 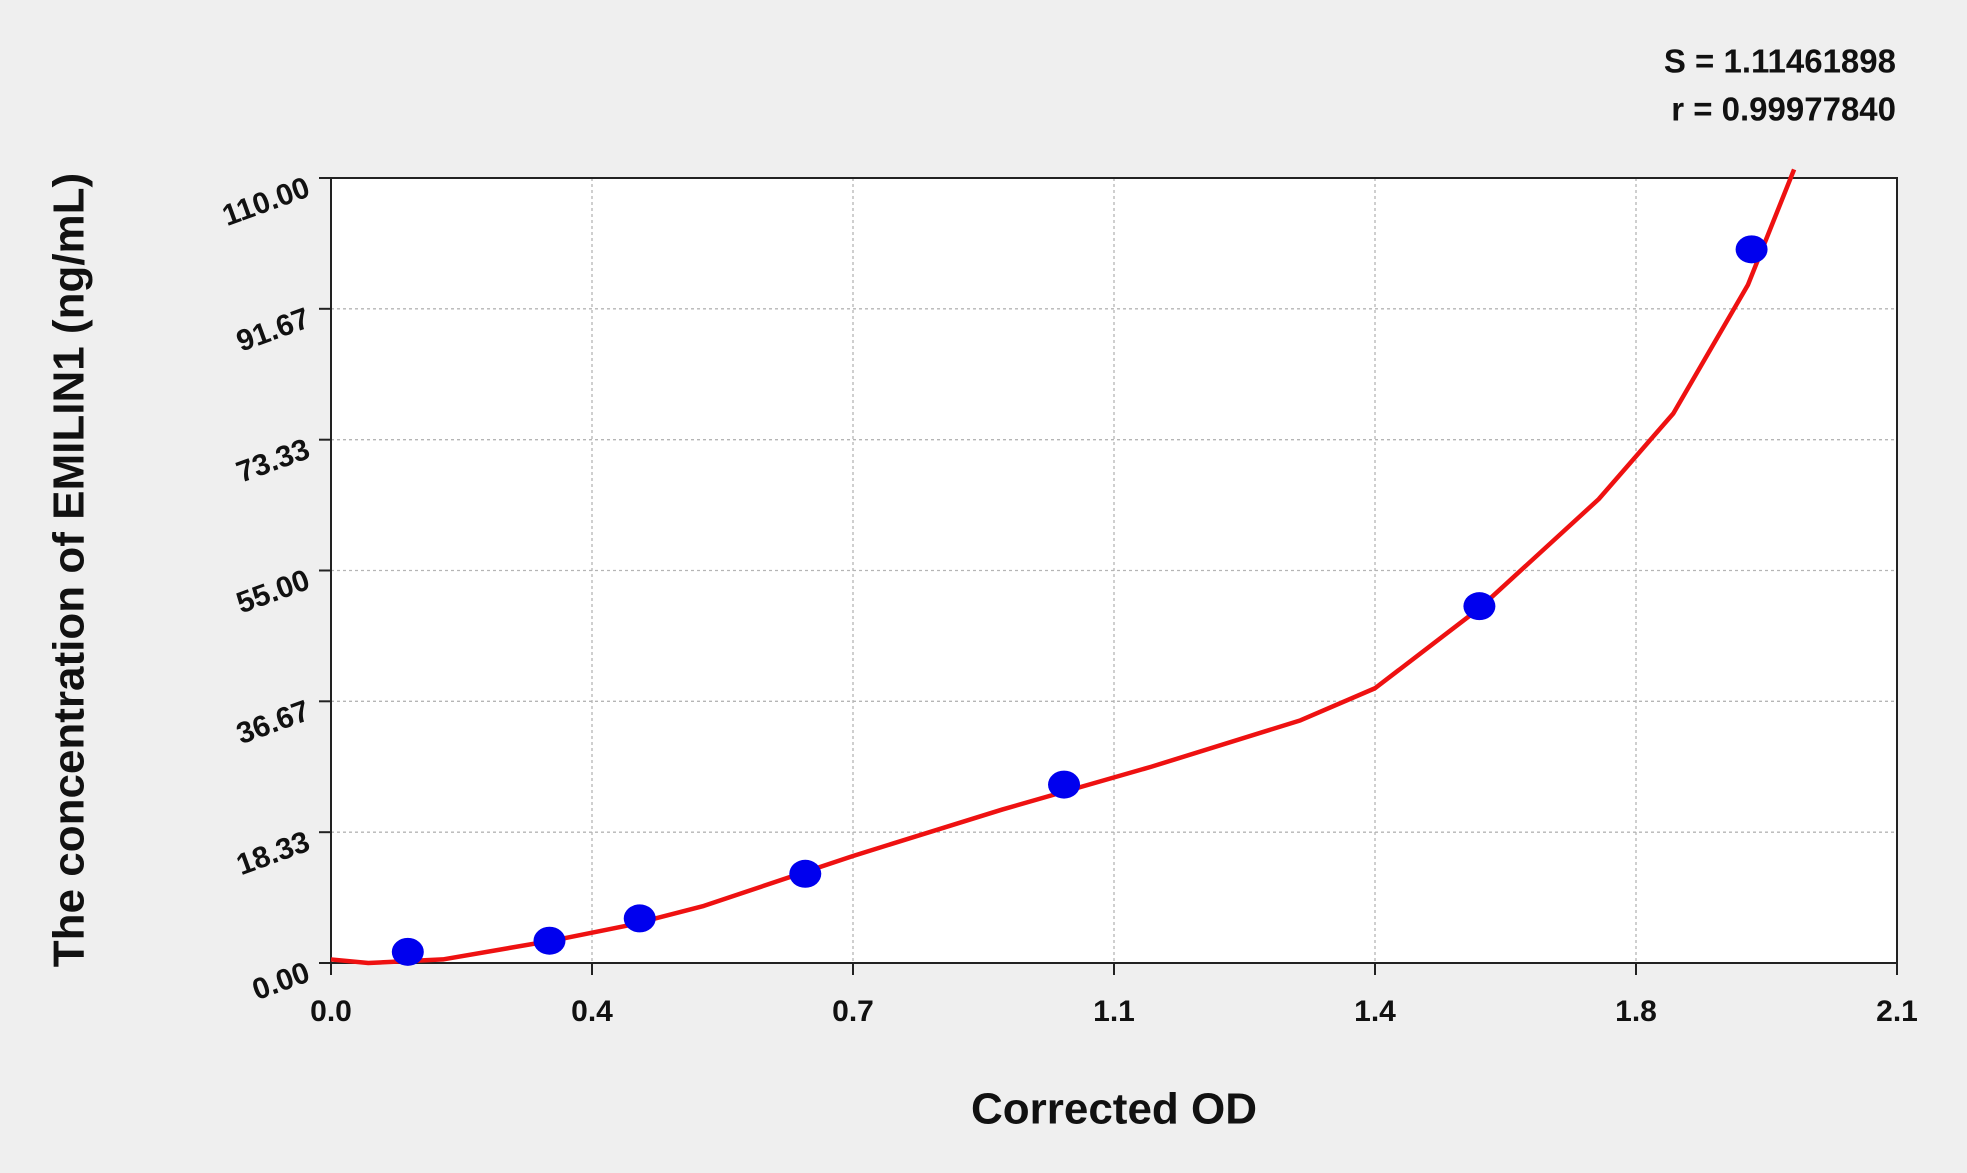 What do you see at coordinates (1114, 1011) in the screenshot?
I see `x-tick-label: 1.1` at bounding box center [1114, 1011].